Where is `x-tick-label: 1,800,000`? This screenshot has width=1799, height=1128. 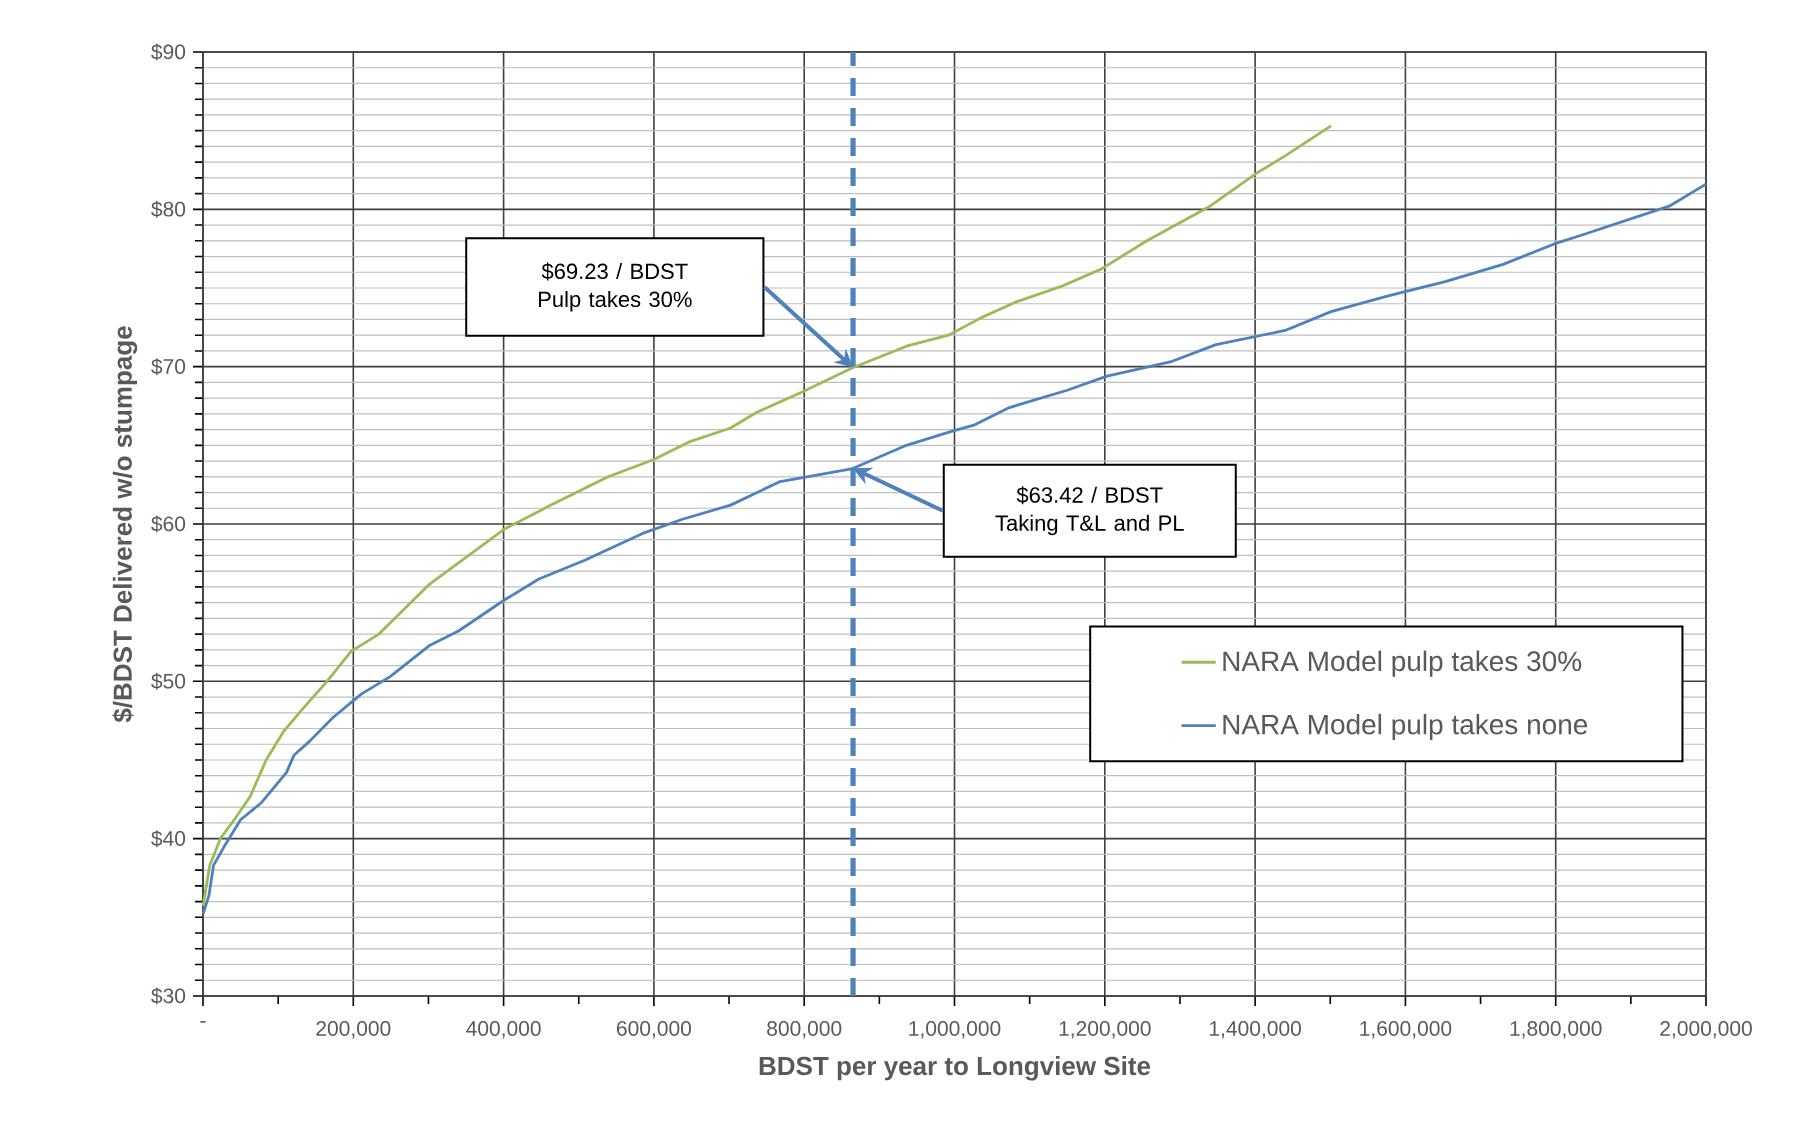 x-tick-label: 1,800,000 is located at coordinates (1556, 1030).